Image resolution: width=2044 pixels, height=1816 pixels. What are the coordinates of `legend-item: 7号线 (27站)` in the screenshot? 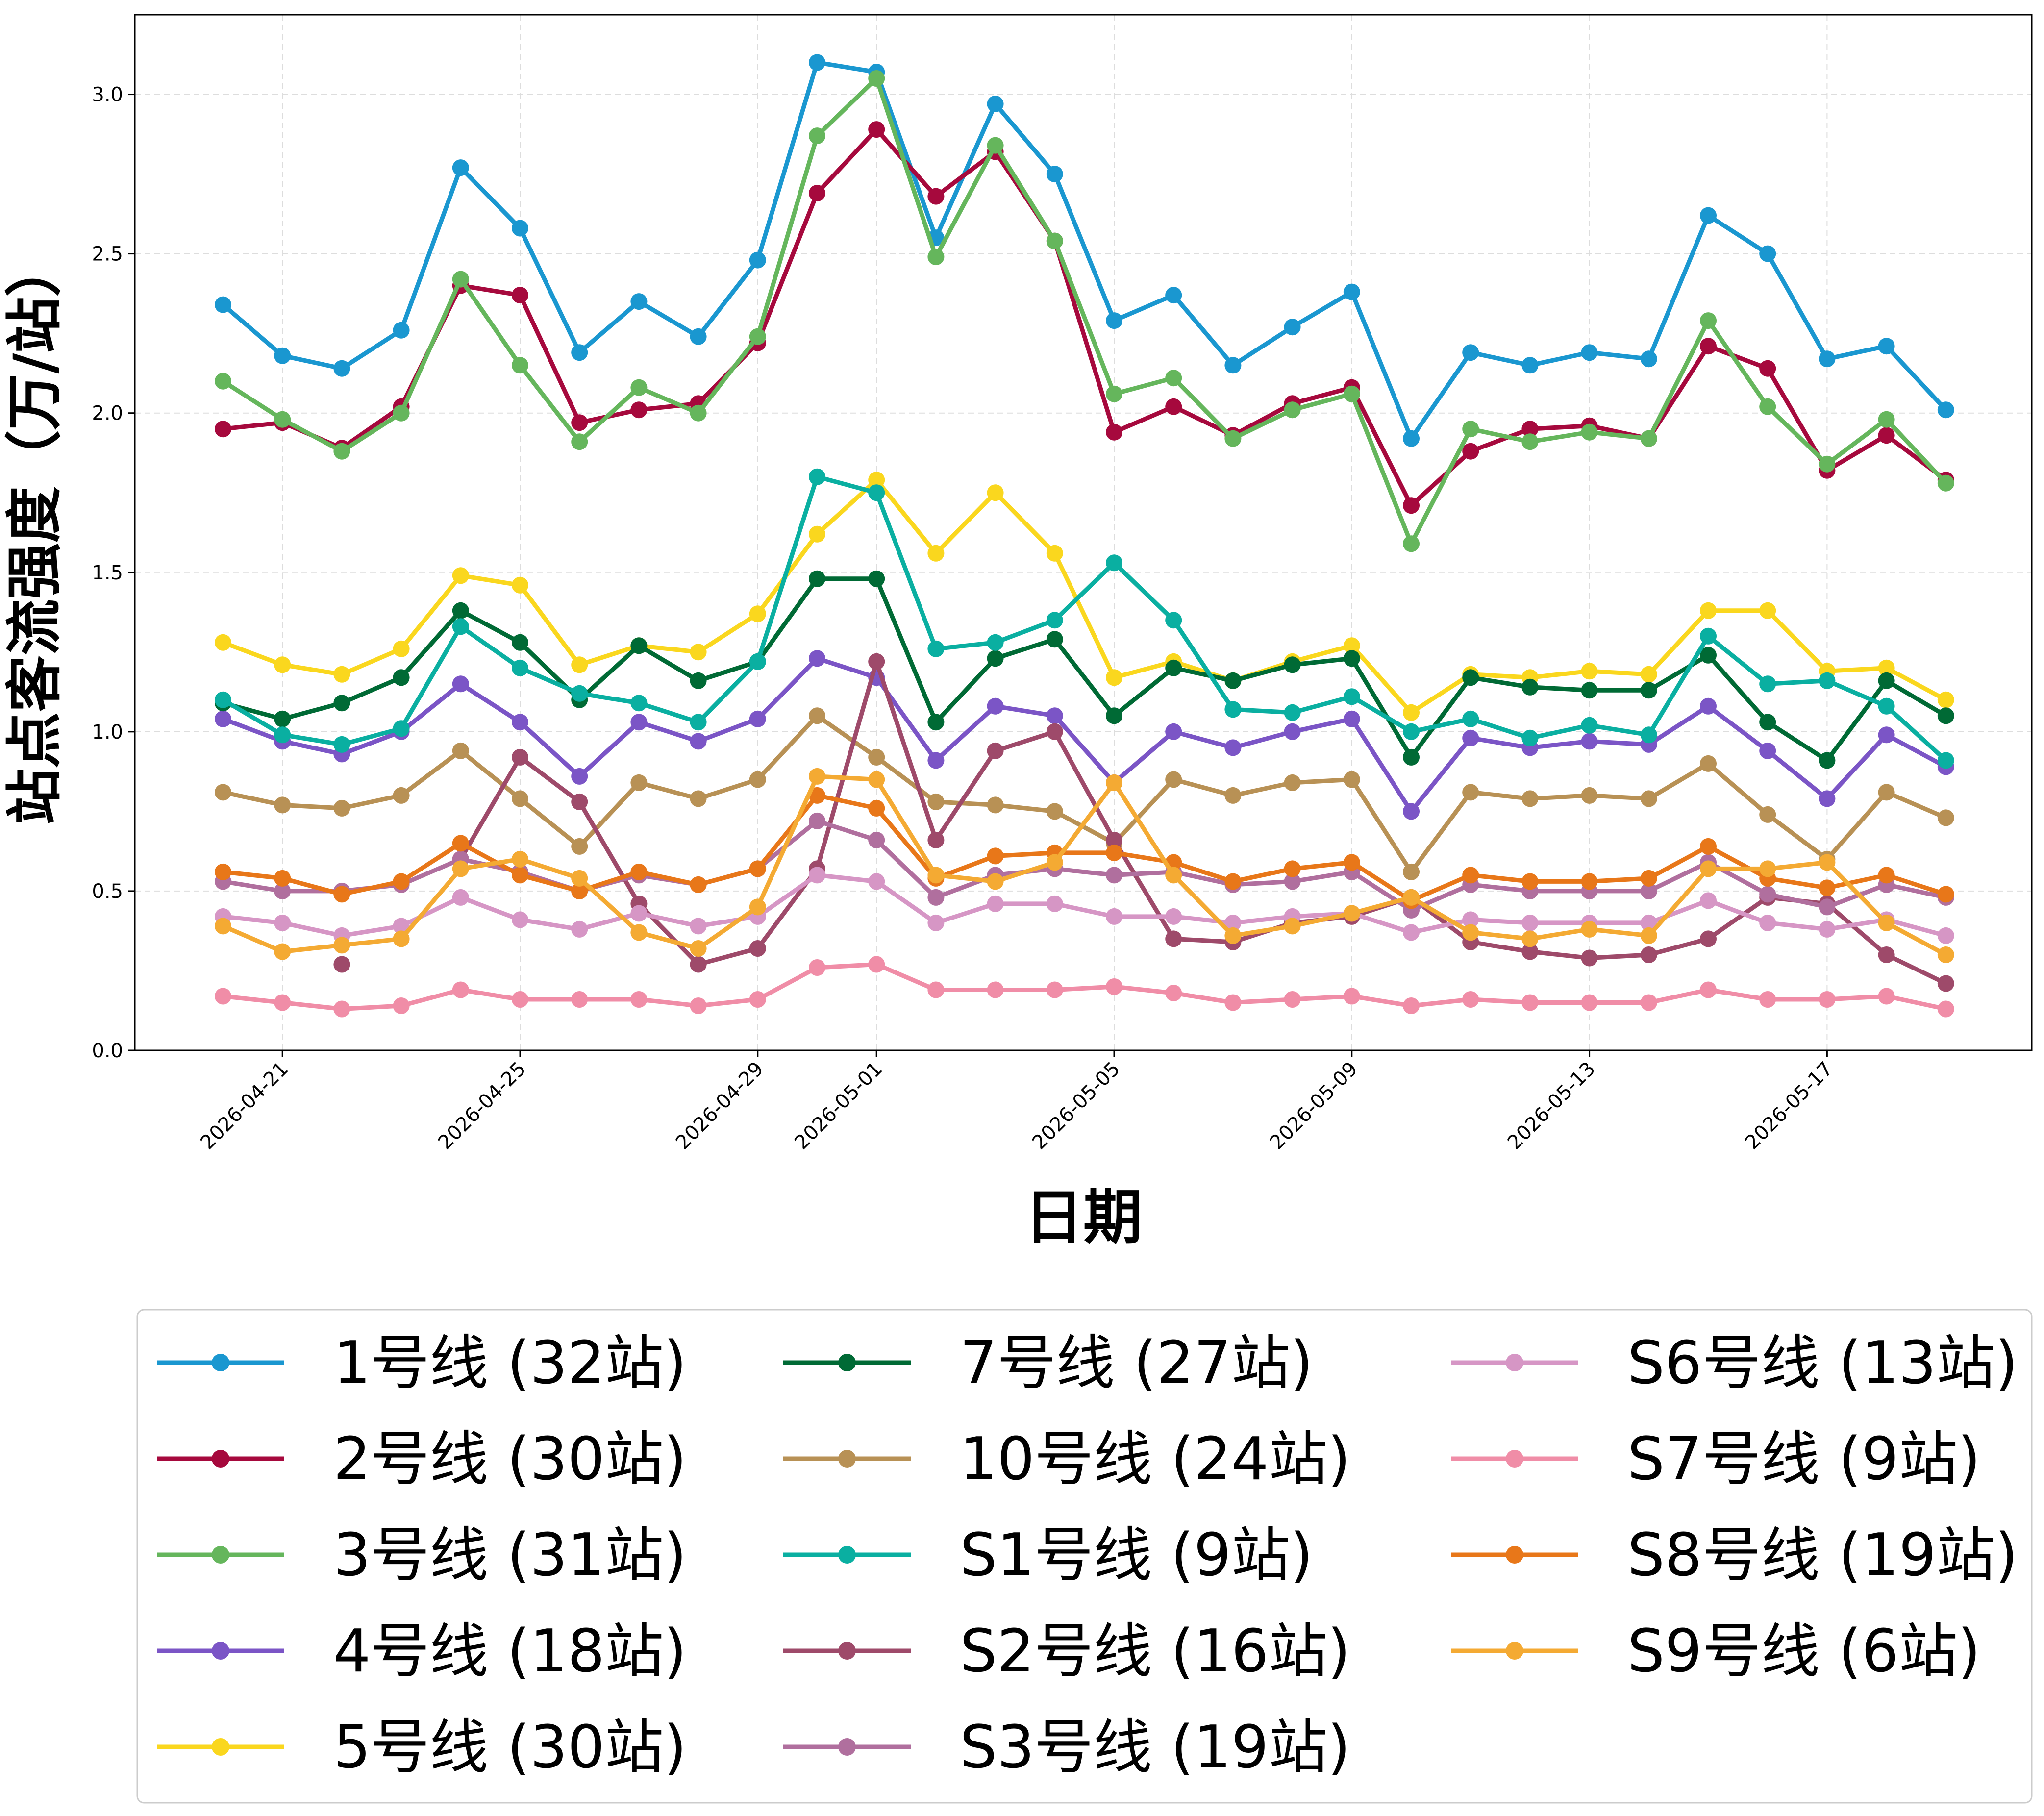 It's located at (1048, 1363).